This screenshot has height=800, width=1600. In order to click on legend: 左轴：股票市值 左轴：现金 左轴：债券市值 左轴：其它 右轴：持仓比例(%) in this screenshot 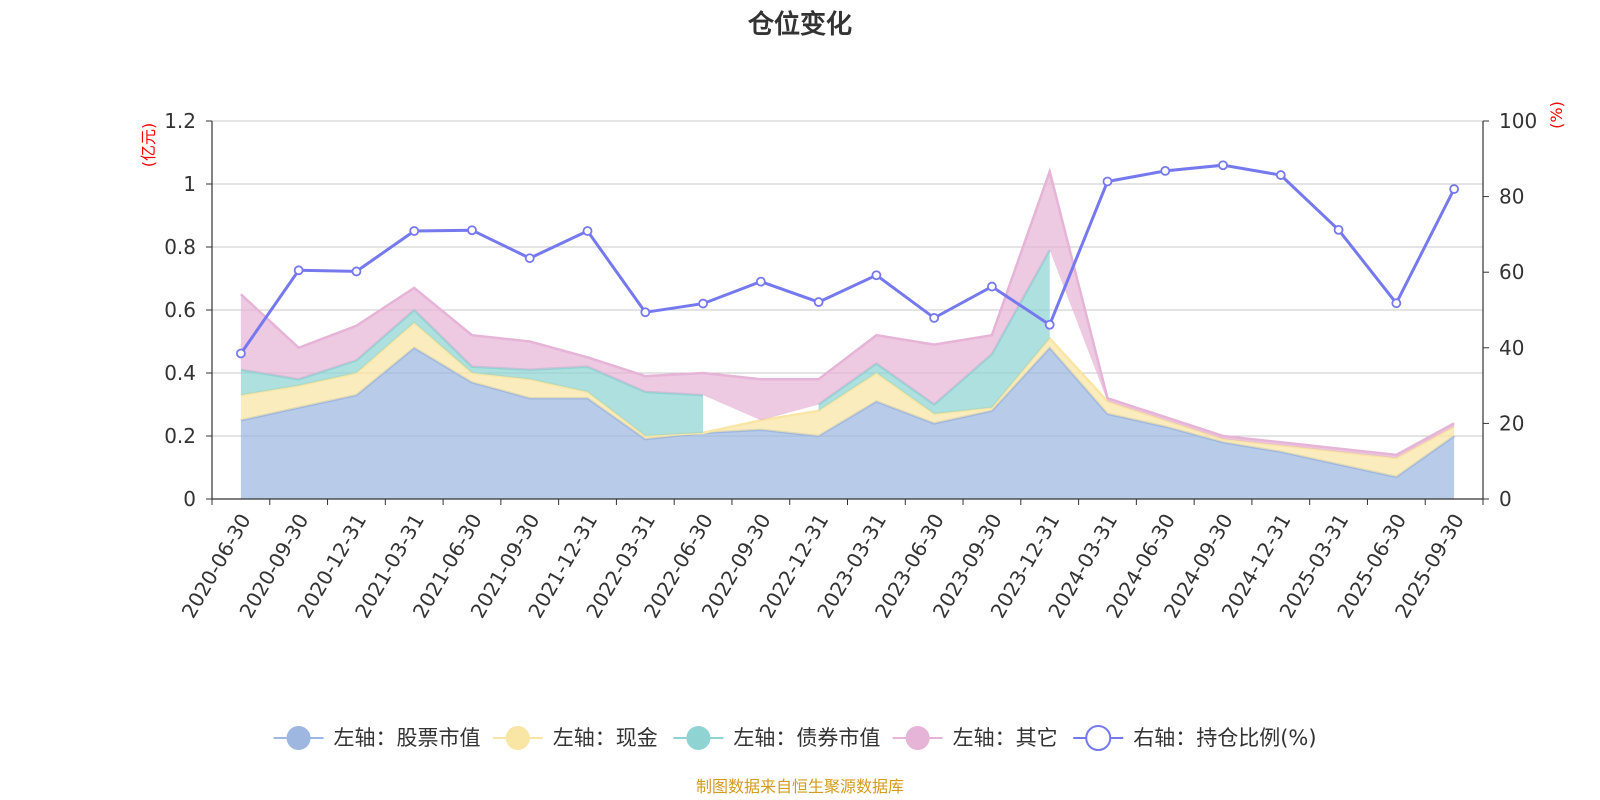, I will do `click(795, 738)`.